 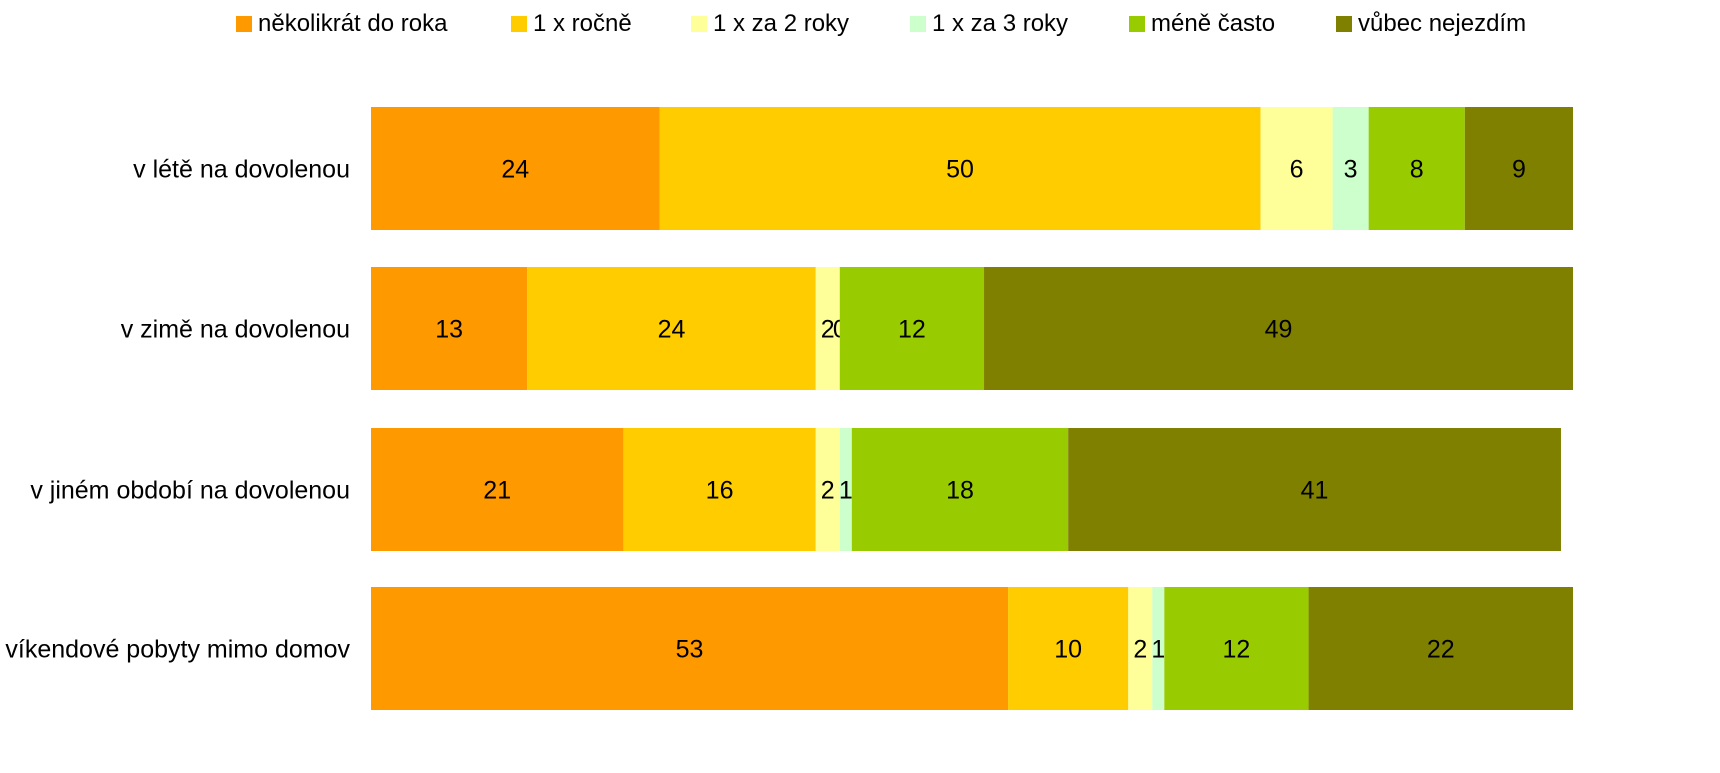 What do you see at coordinates (235, 330) in the screenshot?
I see `category-label: v zimě na dovolenou` at bounding box center [235, 330].